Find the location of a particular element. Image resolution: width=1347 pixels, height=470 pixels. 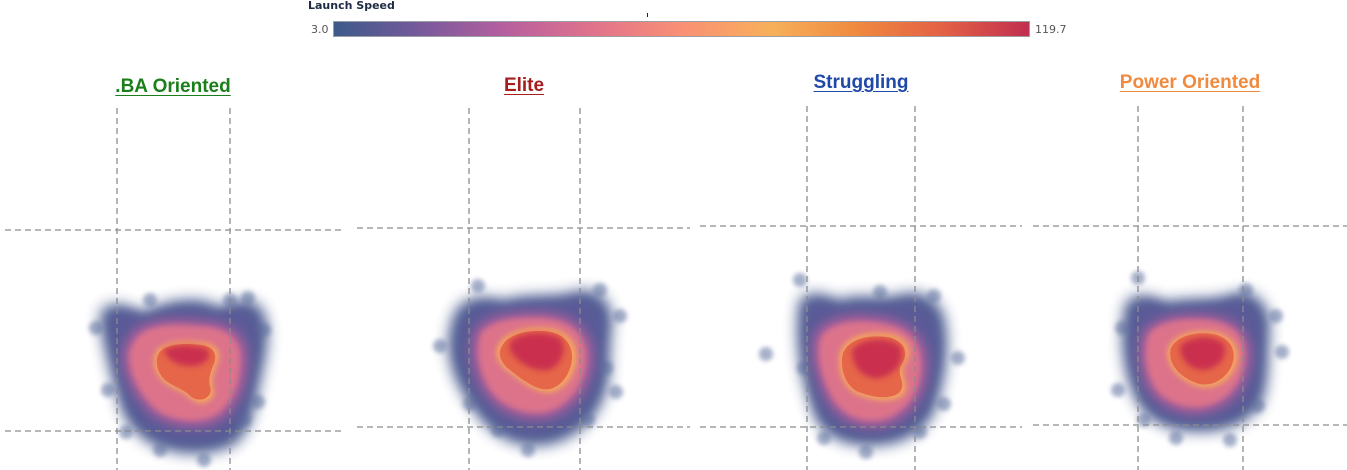

panel-title-power-oriented: Power Oriented is located at coordinates (1190, 82).